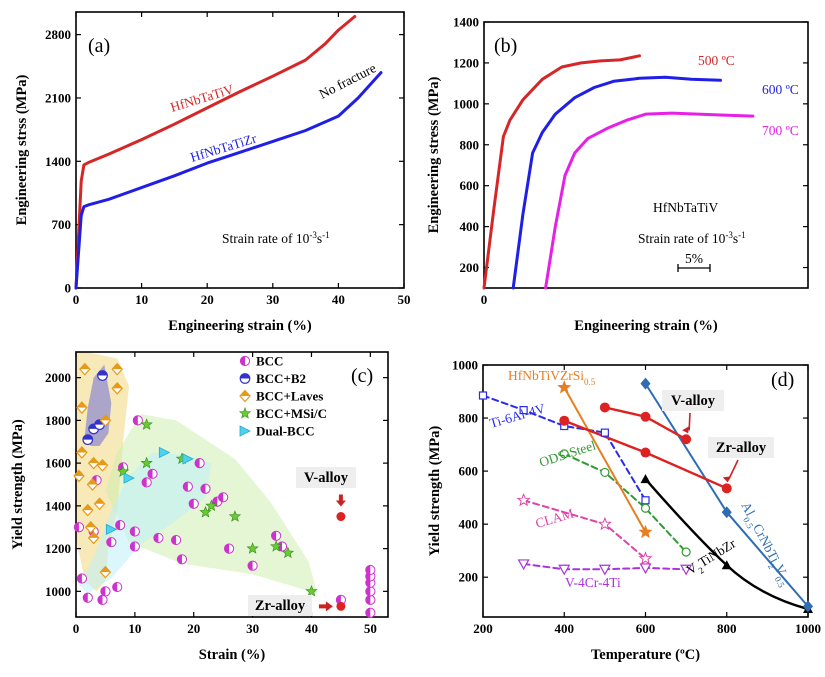  I want to click on panel-c-point-dual-bcc, so click(164, 452).